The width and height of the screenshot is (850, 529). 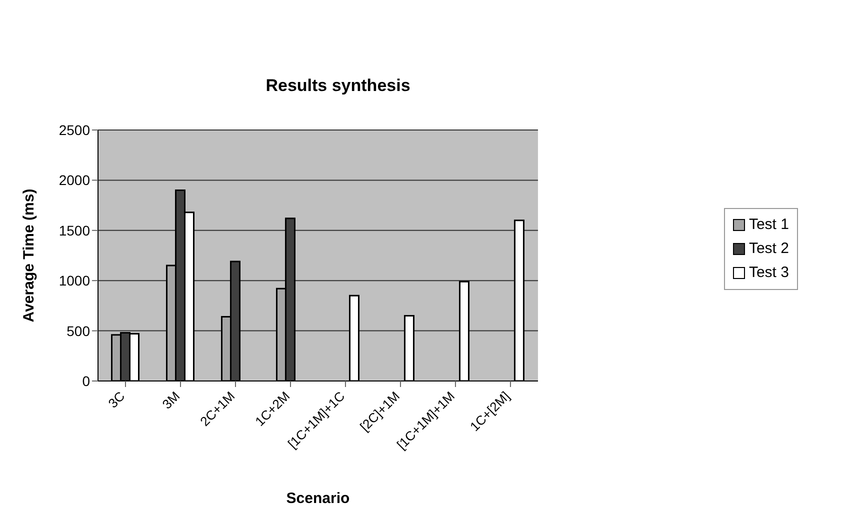 What do you see at coordinates (768, 273) in the screenshot?
I see `legend-label: Test 3` at bounding box center [768, 273].